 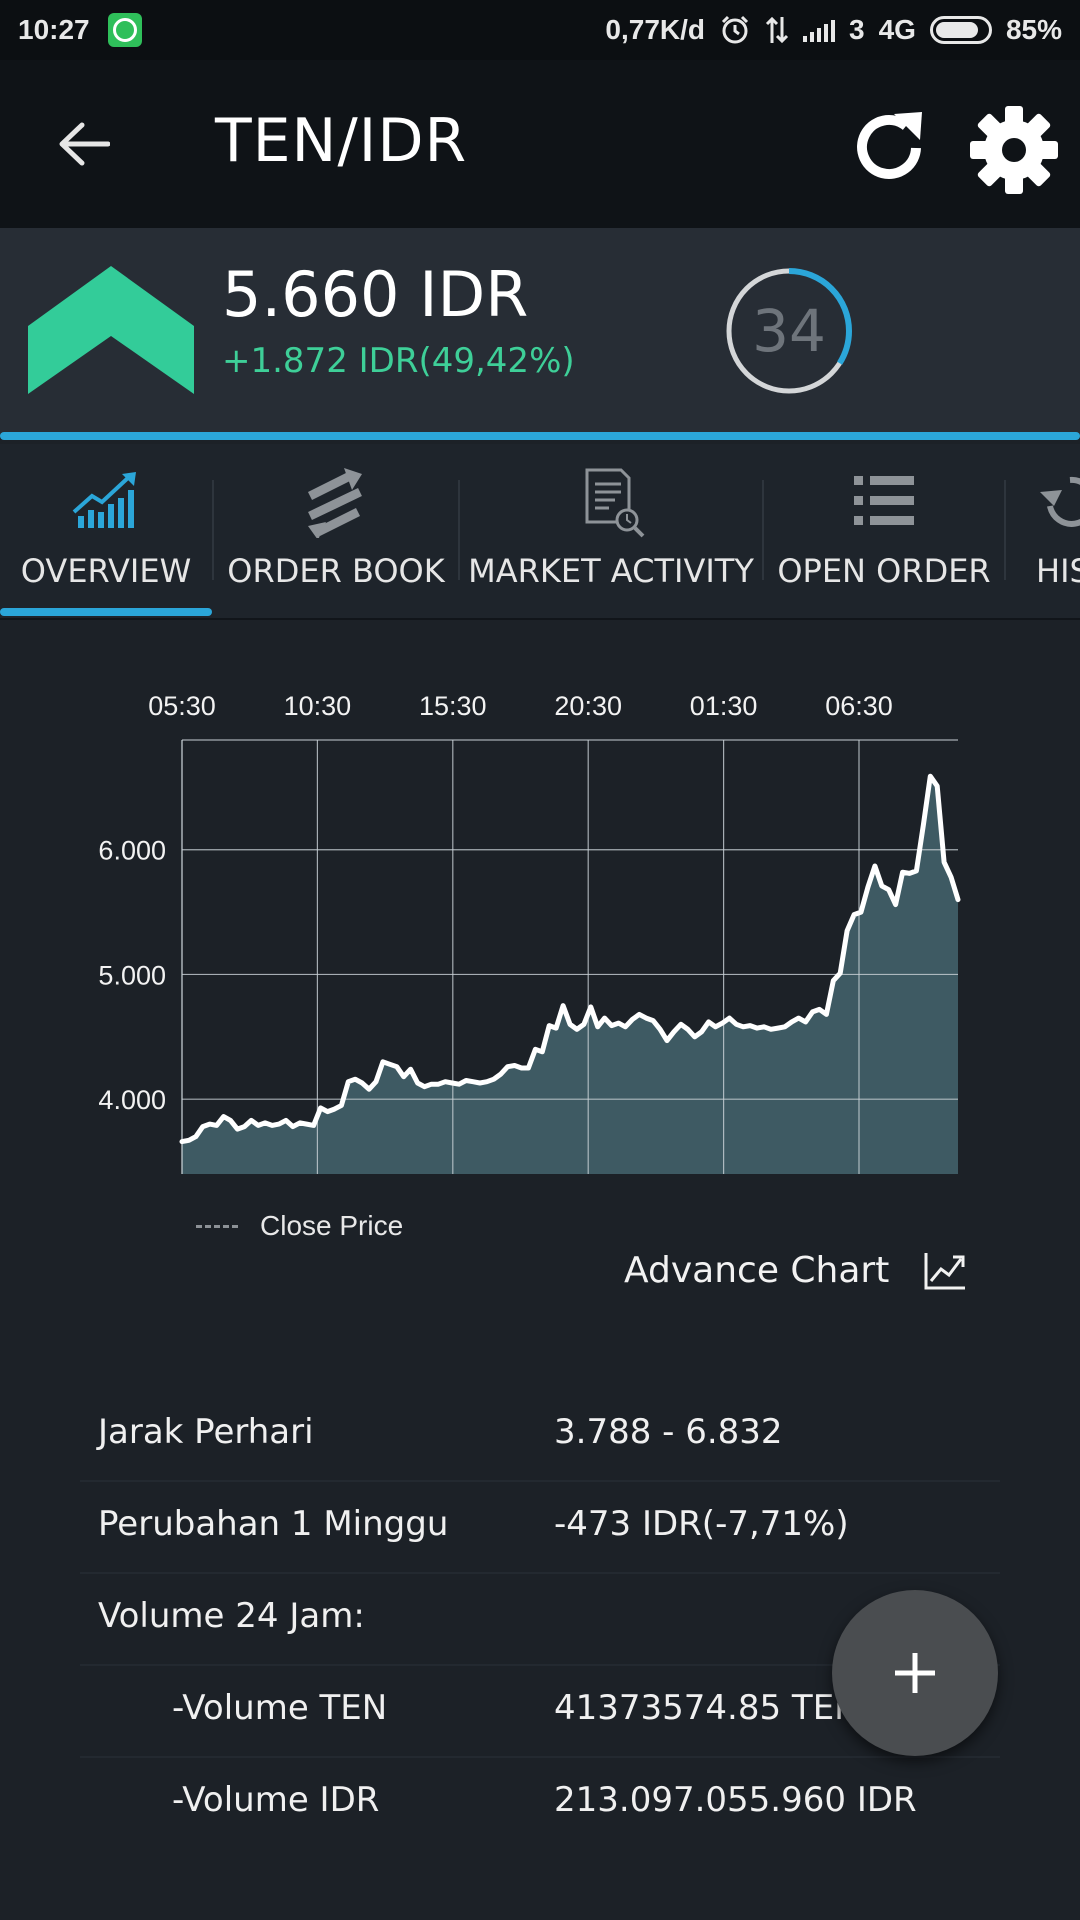 What do you see at coordinates (231, 1616) in the screenshot?
I see `stat-label: Volume 24 Jam:` at bounding box center [231, 1616].